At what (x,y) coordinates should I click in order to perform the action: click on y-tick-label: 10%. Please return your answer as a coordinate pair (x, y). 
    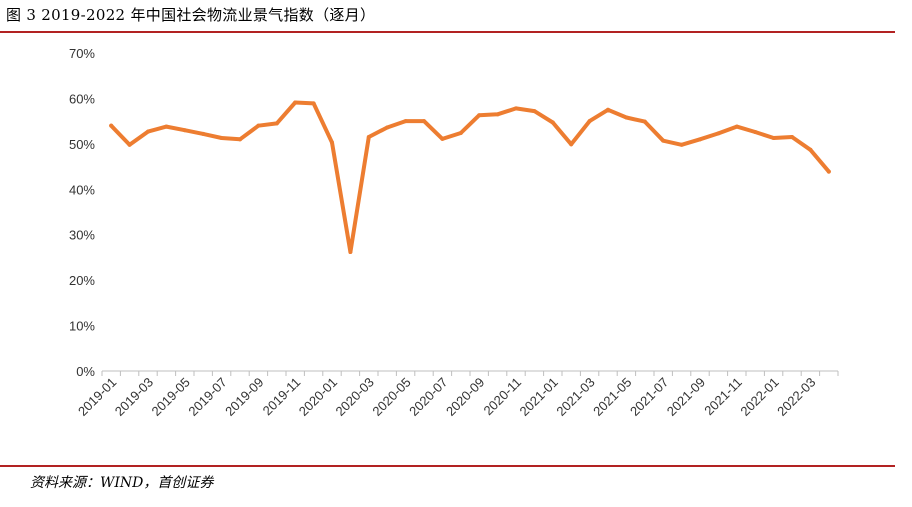
    Looking at the image, I should click on (82, 326).